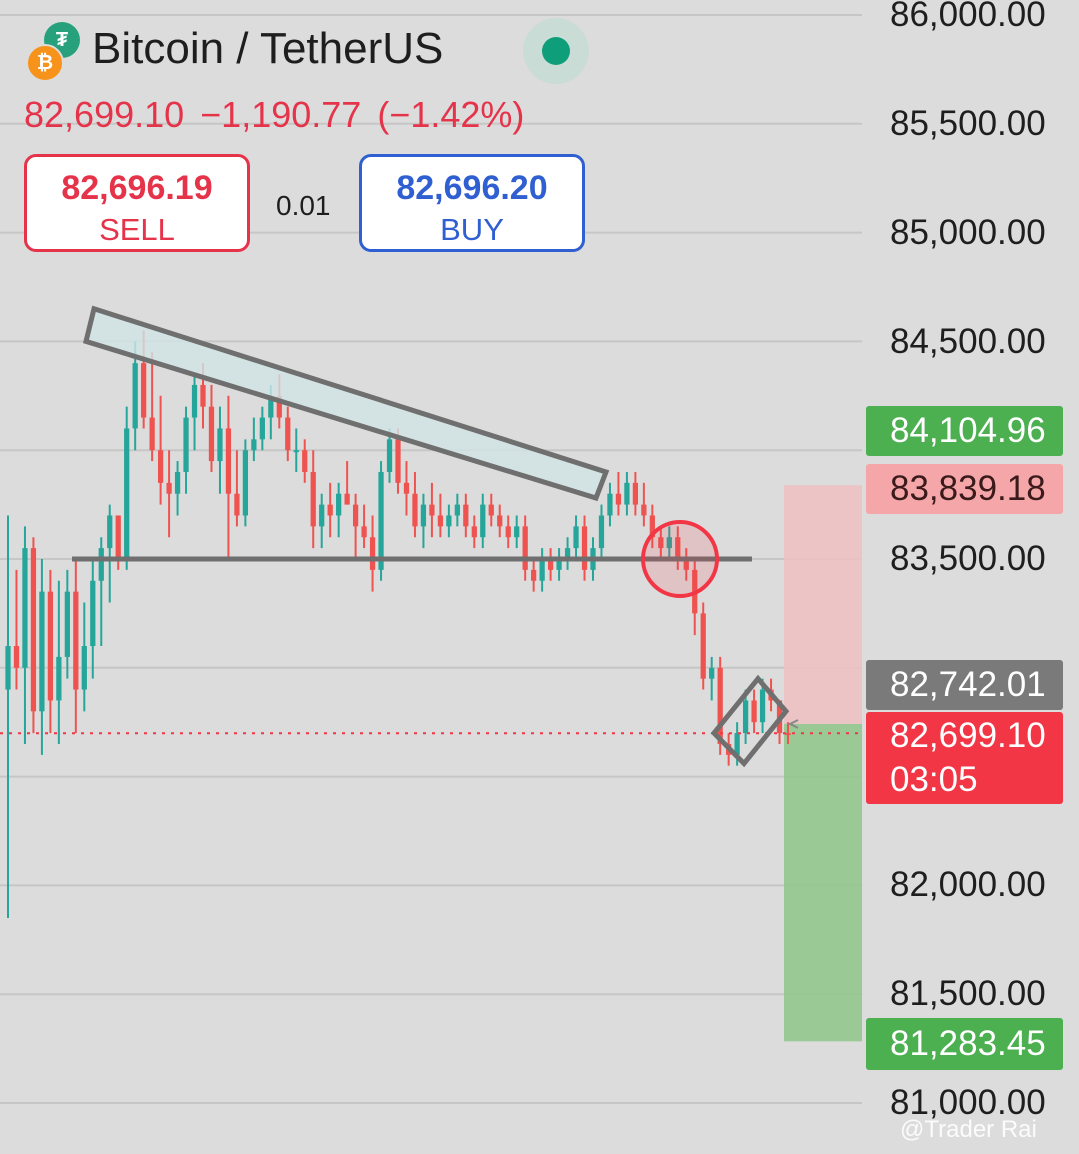  I want to click on axis-tick-label: 81,000.00, so click(968, 1102).